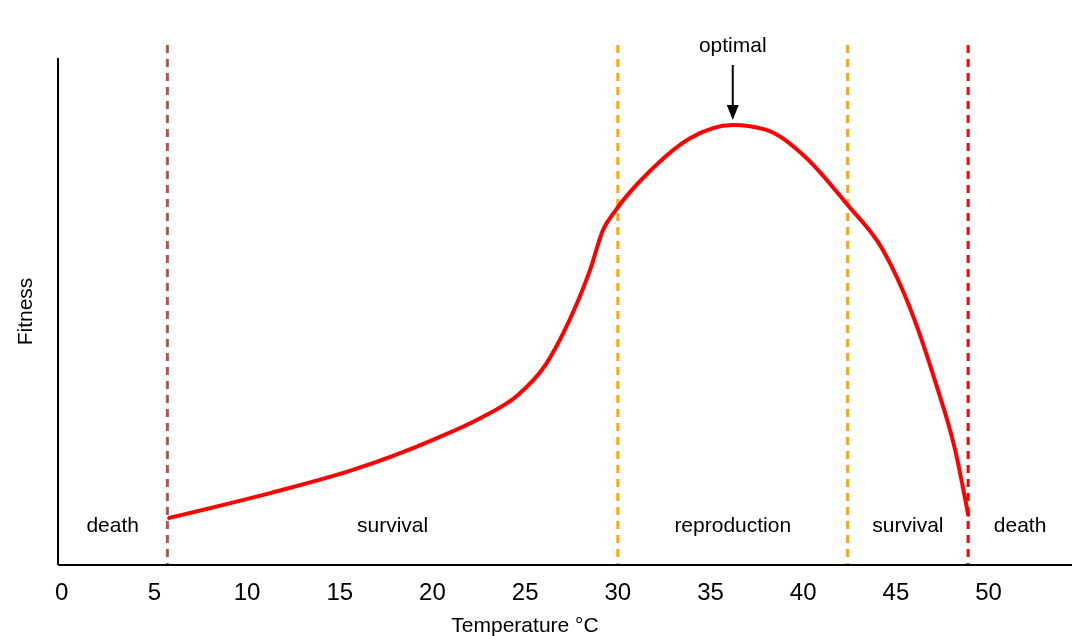  I want to click on x-tick-label: 50, so click(988, 591).